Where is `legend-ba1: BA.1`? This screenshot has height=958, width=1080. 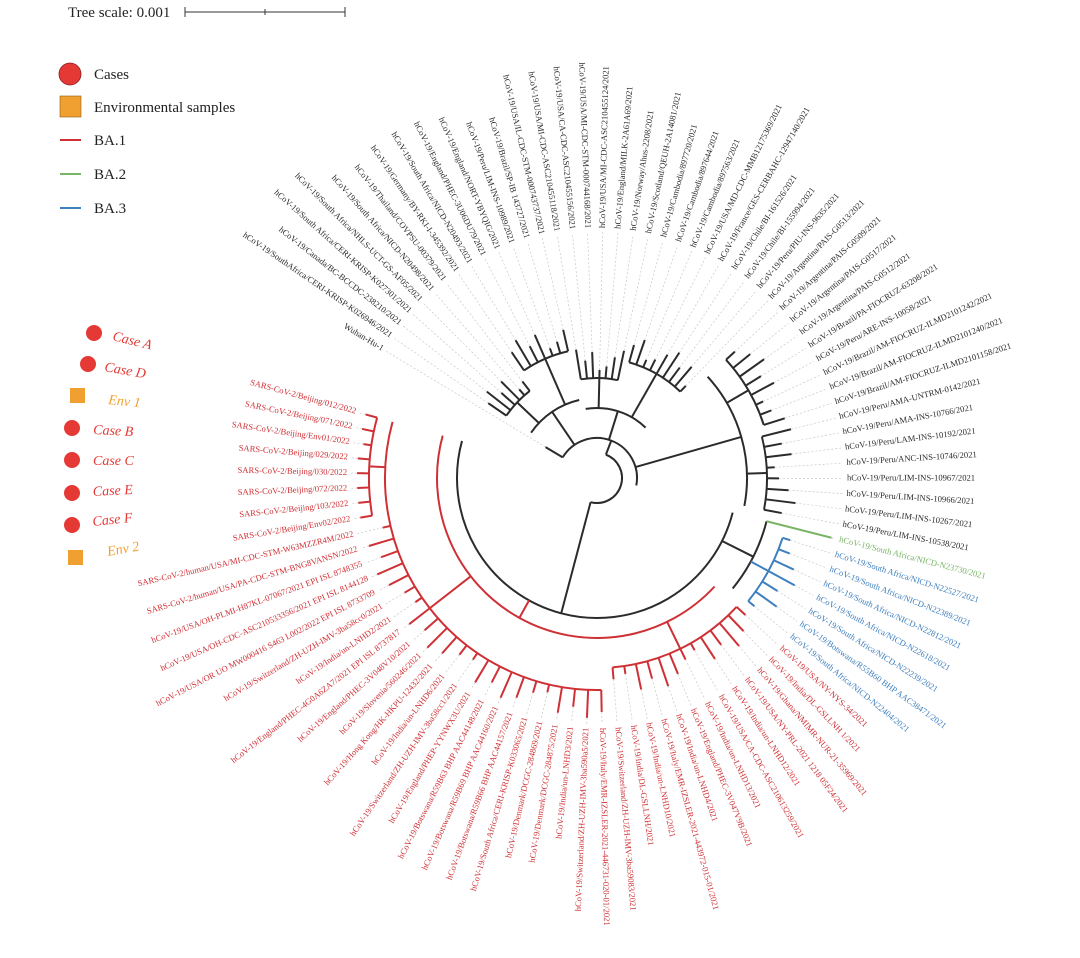
legend-ba1: BA.1 is located at coordinates (110, 141).